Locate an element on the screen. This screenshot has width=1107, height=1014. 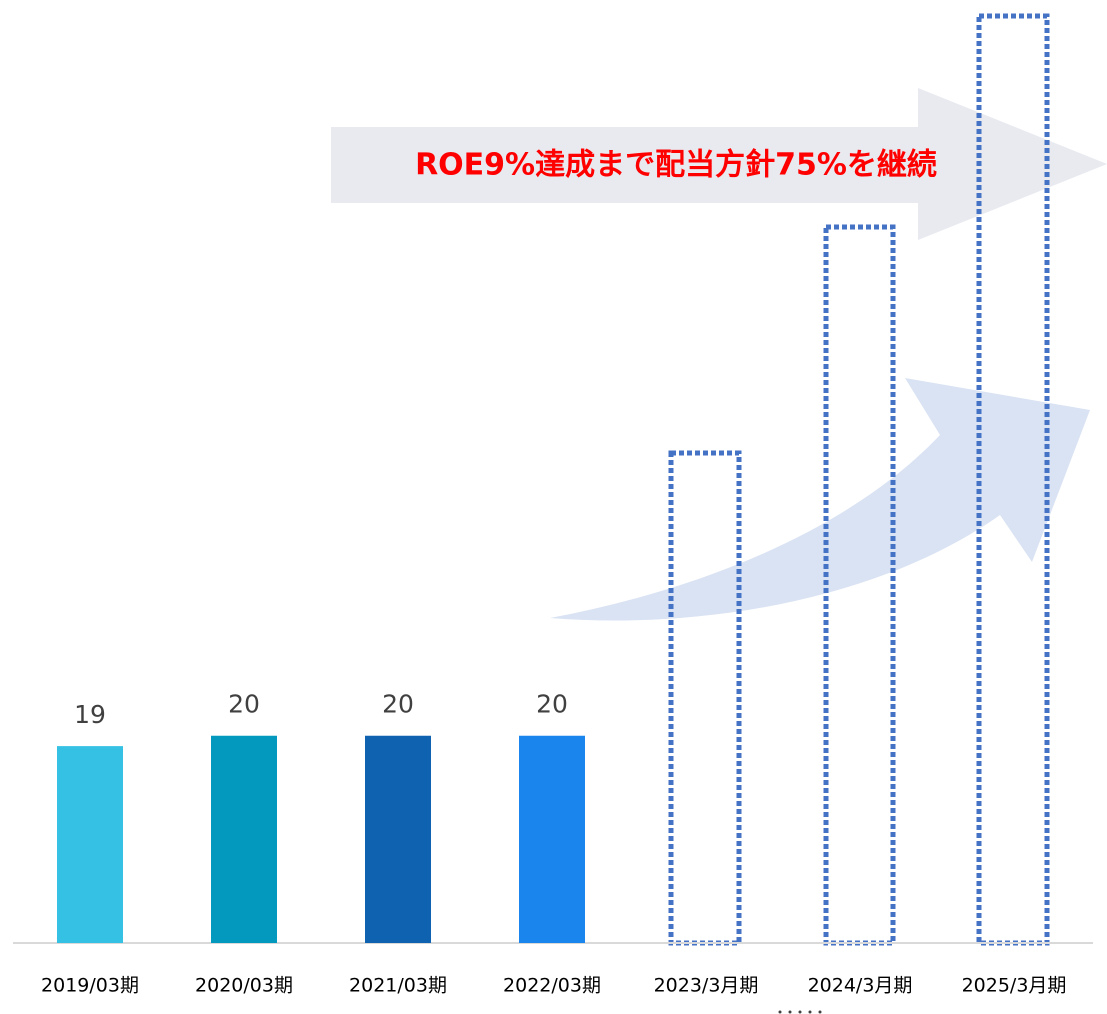
annotation: ROE9%達成まで配当方針75%を継続 is located at coordinates (676, 165).